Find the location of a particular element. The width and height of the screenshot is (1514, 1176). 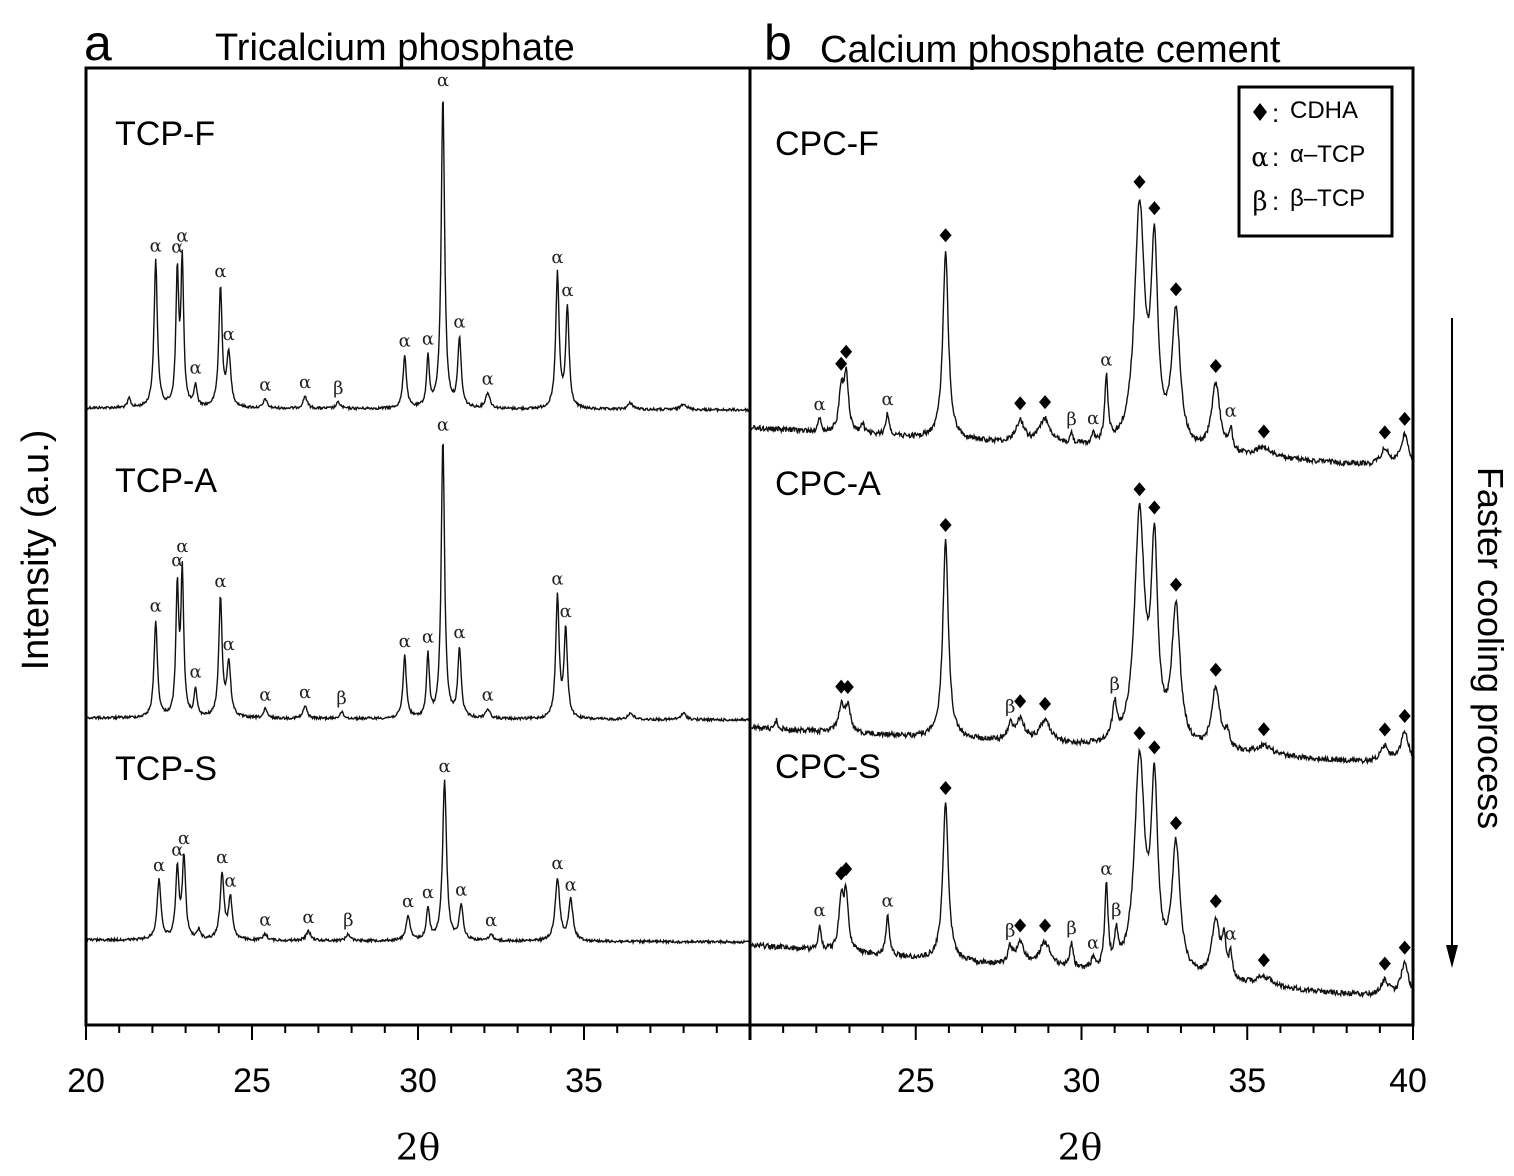

series-label-tcp-a: TCP-A is located at coordinates (166, 481).